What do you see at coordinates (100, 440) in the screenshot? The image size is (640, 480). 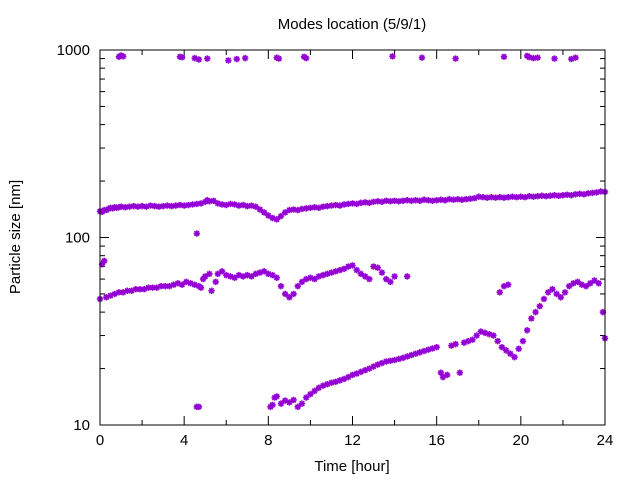 I see `x-tick-label: 0` at bounding box center [100, 440].